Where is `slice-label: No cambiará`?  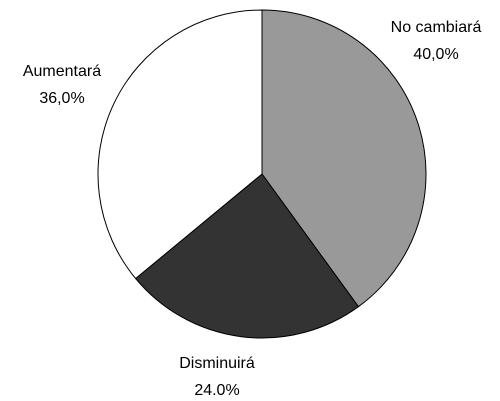
slice-label: No cambiará is located at coordinates (436, 27).